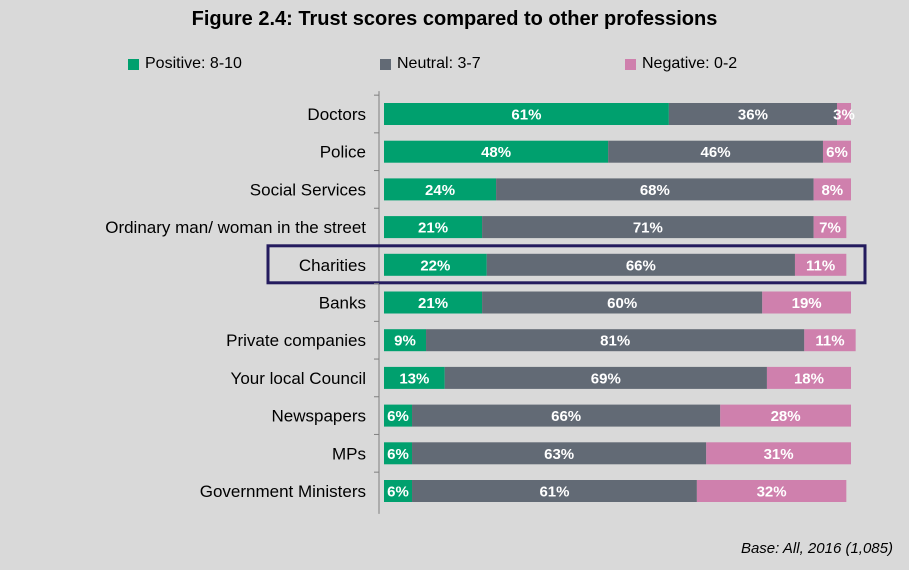 The width and height of the screenshot is (909, 570). I want to click on data-label-neutral-3-7-private-companies: 81%, so click(615, 341).